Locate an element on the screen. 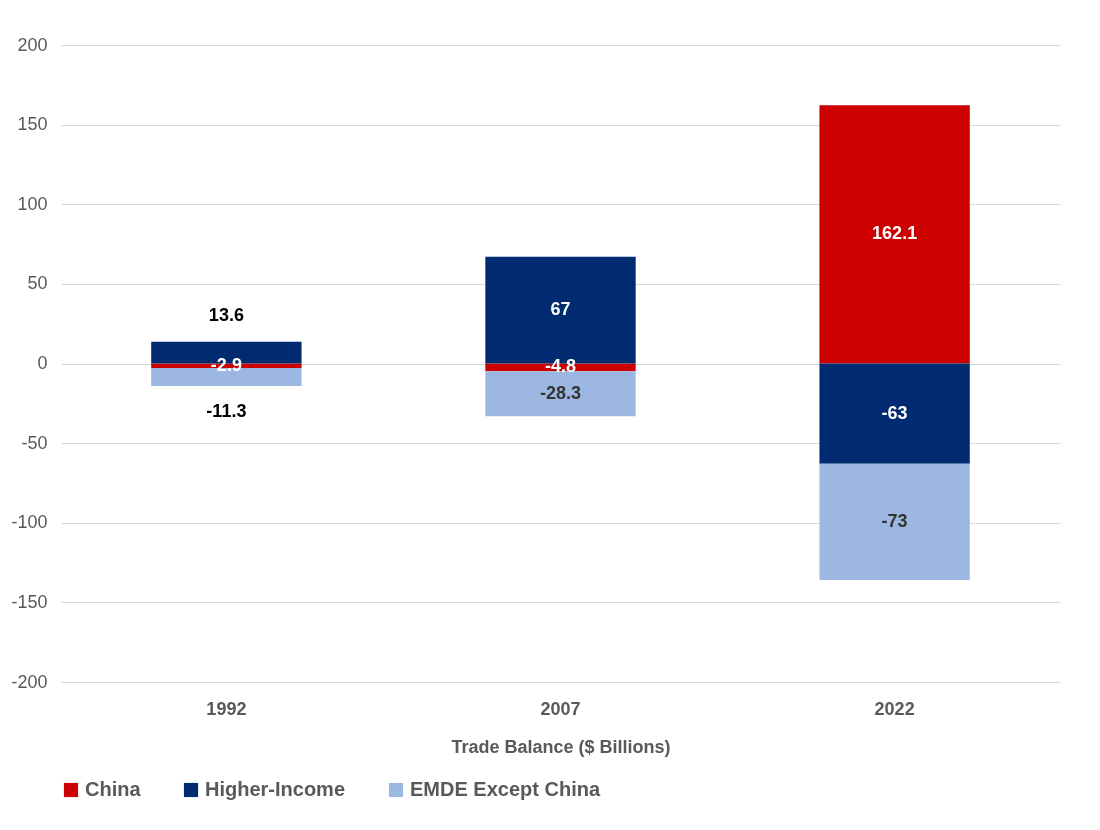 Image resolution: width=1100 pixels, height=830 pixels. y-tick-label: -100 is located at coordinates (29, 522).